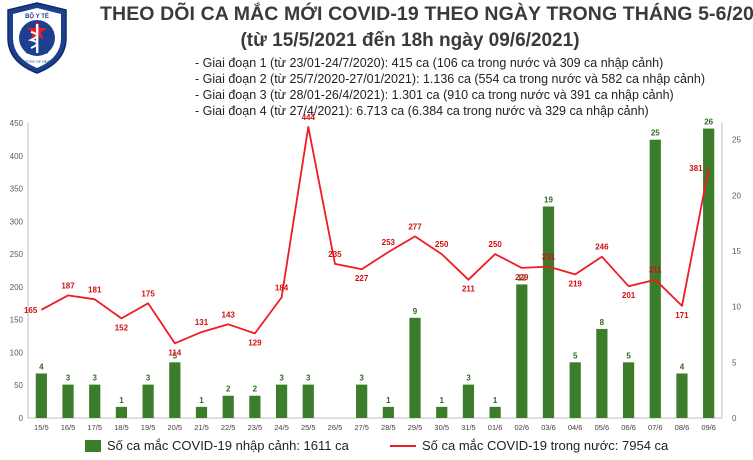  Describe the element at coordinates (121, 412) in the screenshot. I see `bar-imported-18/5` at that location.